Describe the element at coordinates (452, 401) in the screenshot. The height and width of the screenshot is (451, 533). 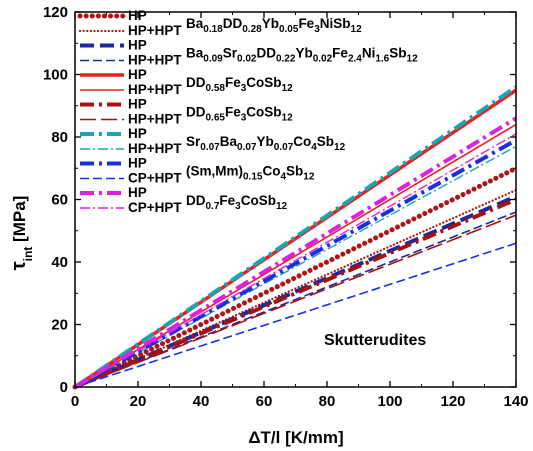
I see `x-tick-label-6: 120` at that location.